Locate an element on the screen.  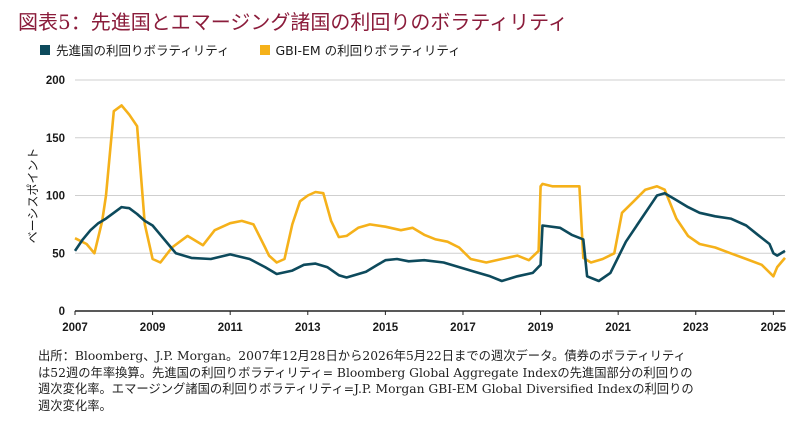
legend-item-em: GBI-EM の利回りボラティリティ is located at coordinates (360, 49).